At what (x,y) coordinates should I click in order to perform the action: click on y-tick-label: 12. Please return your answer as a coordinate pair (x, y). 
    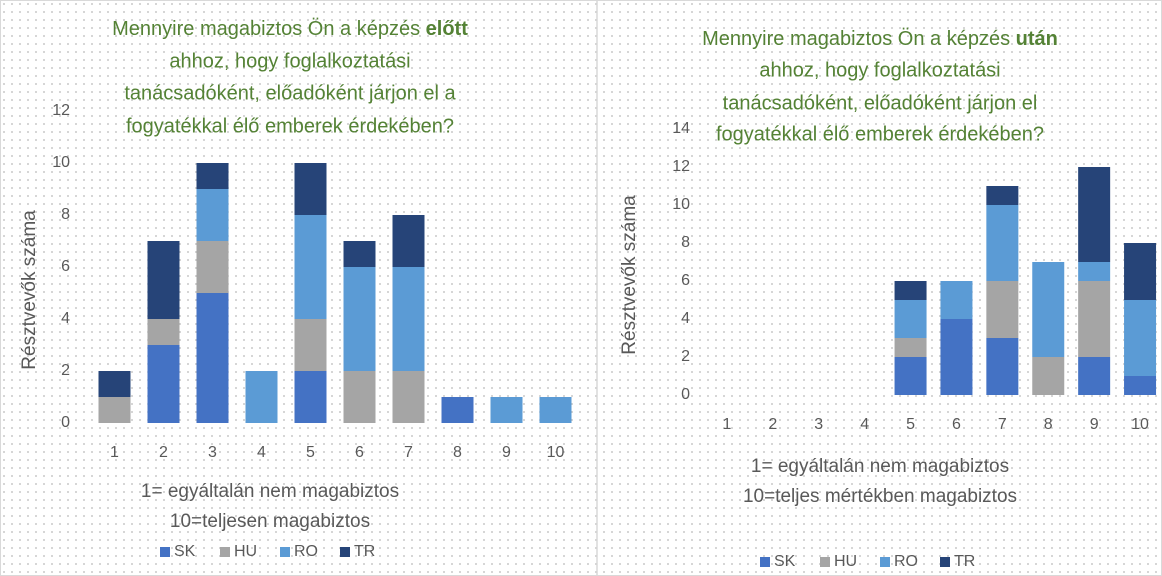
    Looking at the image, I should click on (681, 166).